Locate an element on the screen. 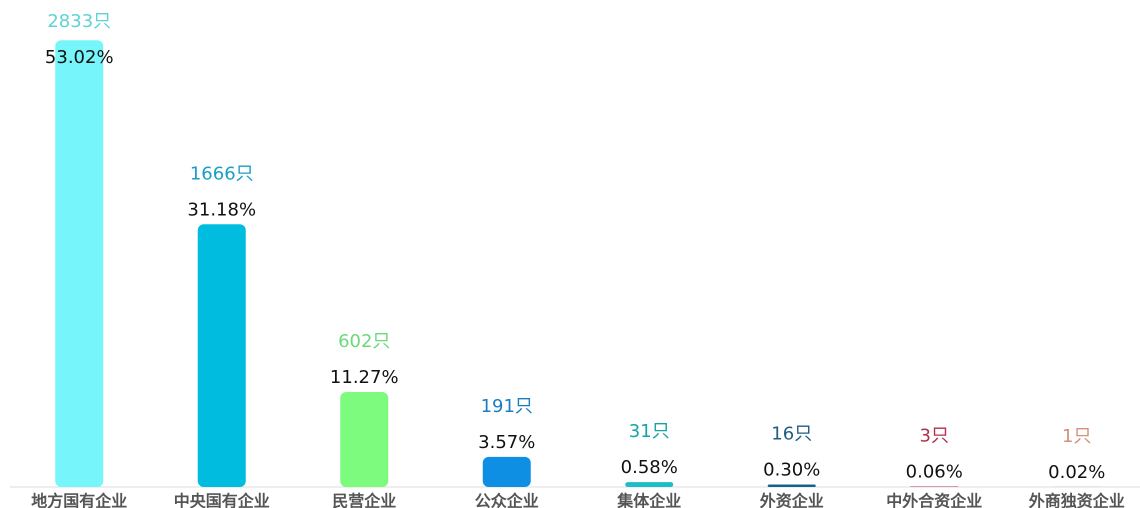  count-label: 2833只 is located at coordinates (79, 21).